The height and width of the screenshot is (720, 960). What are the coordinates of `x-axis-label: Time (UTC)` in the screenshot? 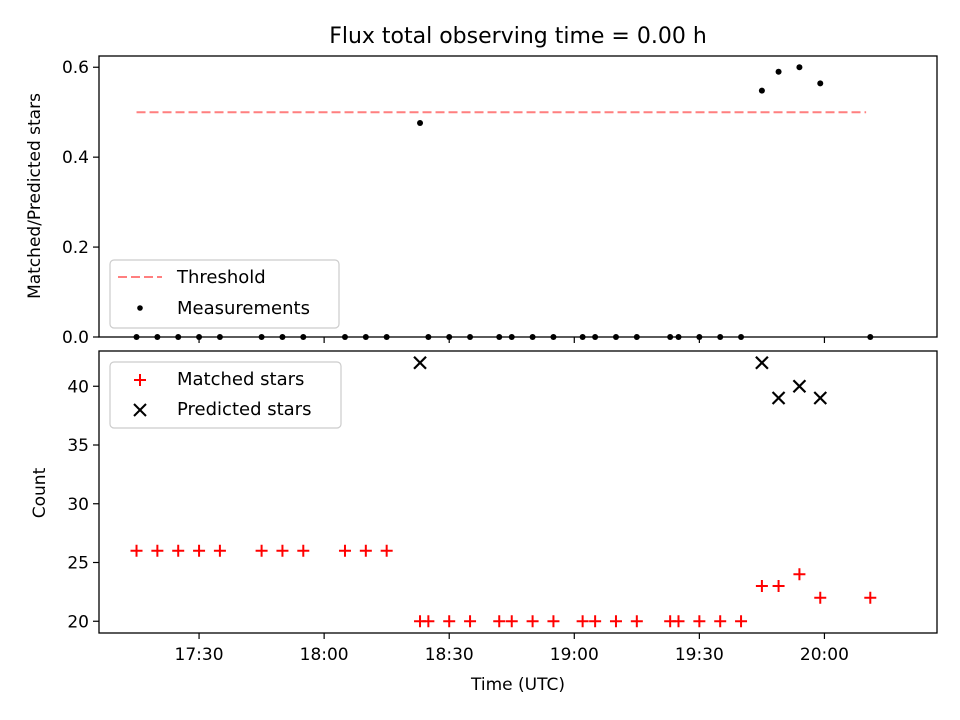 It's located at (517, 685).